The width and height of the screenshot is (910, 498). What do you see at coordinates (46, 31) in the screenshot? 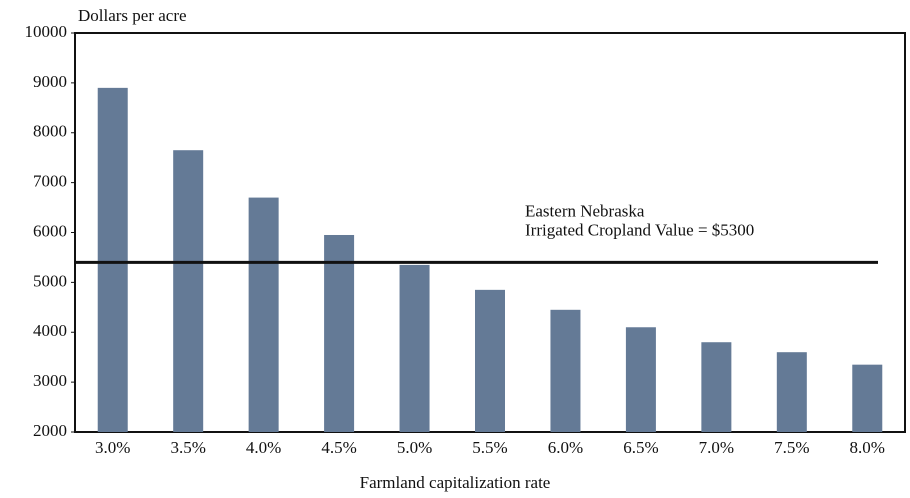
I see `y-tick-label: 10000` at bounding box center [46, 31].